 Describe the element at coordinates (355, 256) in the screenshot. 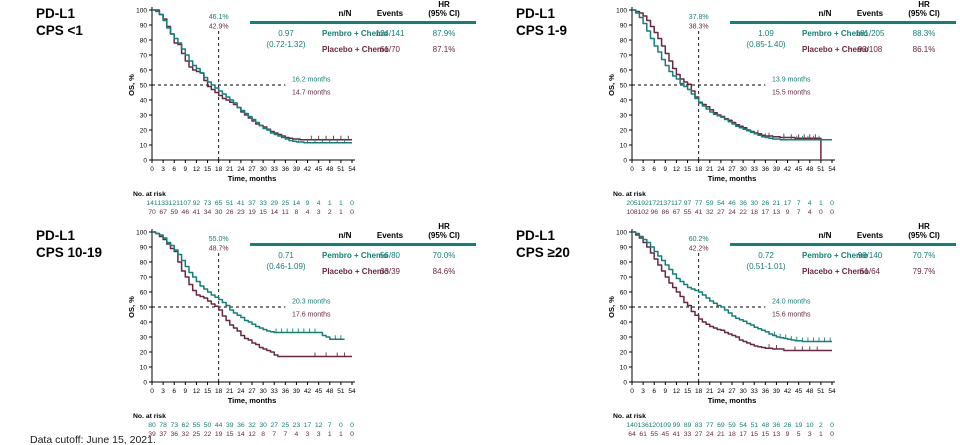

I see `legend-pembro: Pembro + Chemo` at that location.